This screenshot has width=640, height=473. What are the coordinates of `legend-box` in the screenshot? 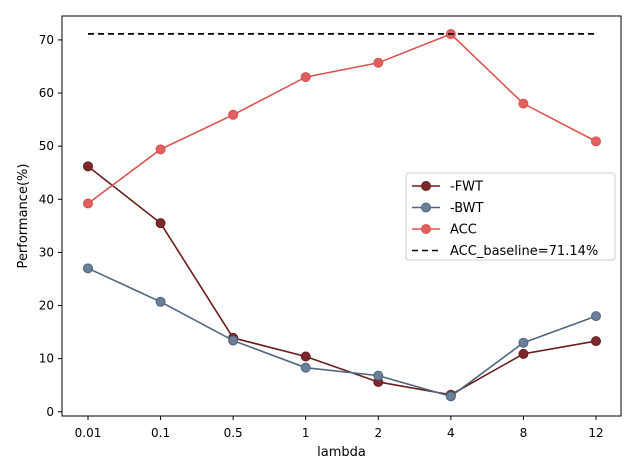 It's located at (510, 216).